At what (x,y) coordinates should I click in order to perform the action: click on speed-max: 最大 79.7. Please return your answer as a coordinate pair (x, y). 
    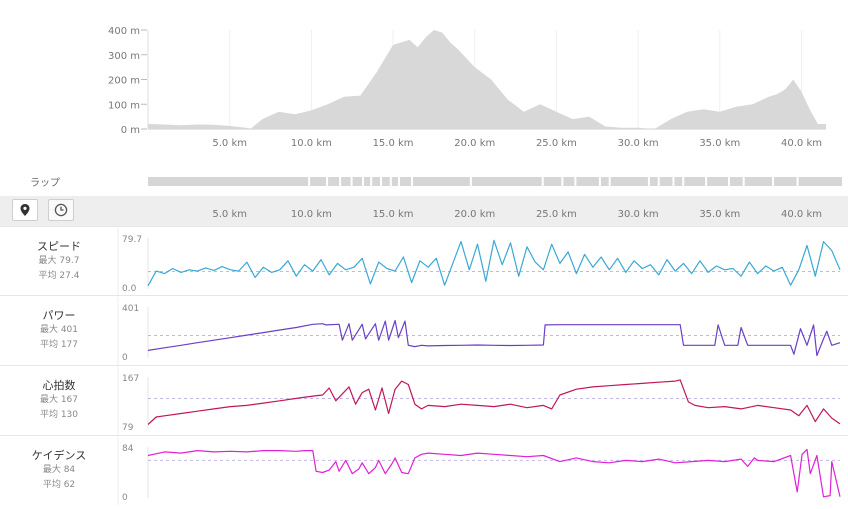
    Looking at the image, I should click on (59, 261).